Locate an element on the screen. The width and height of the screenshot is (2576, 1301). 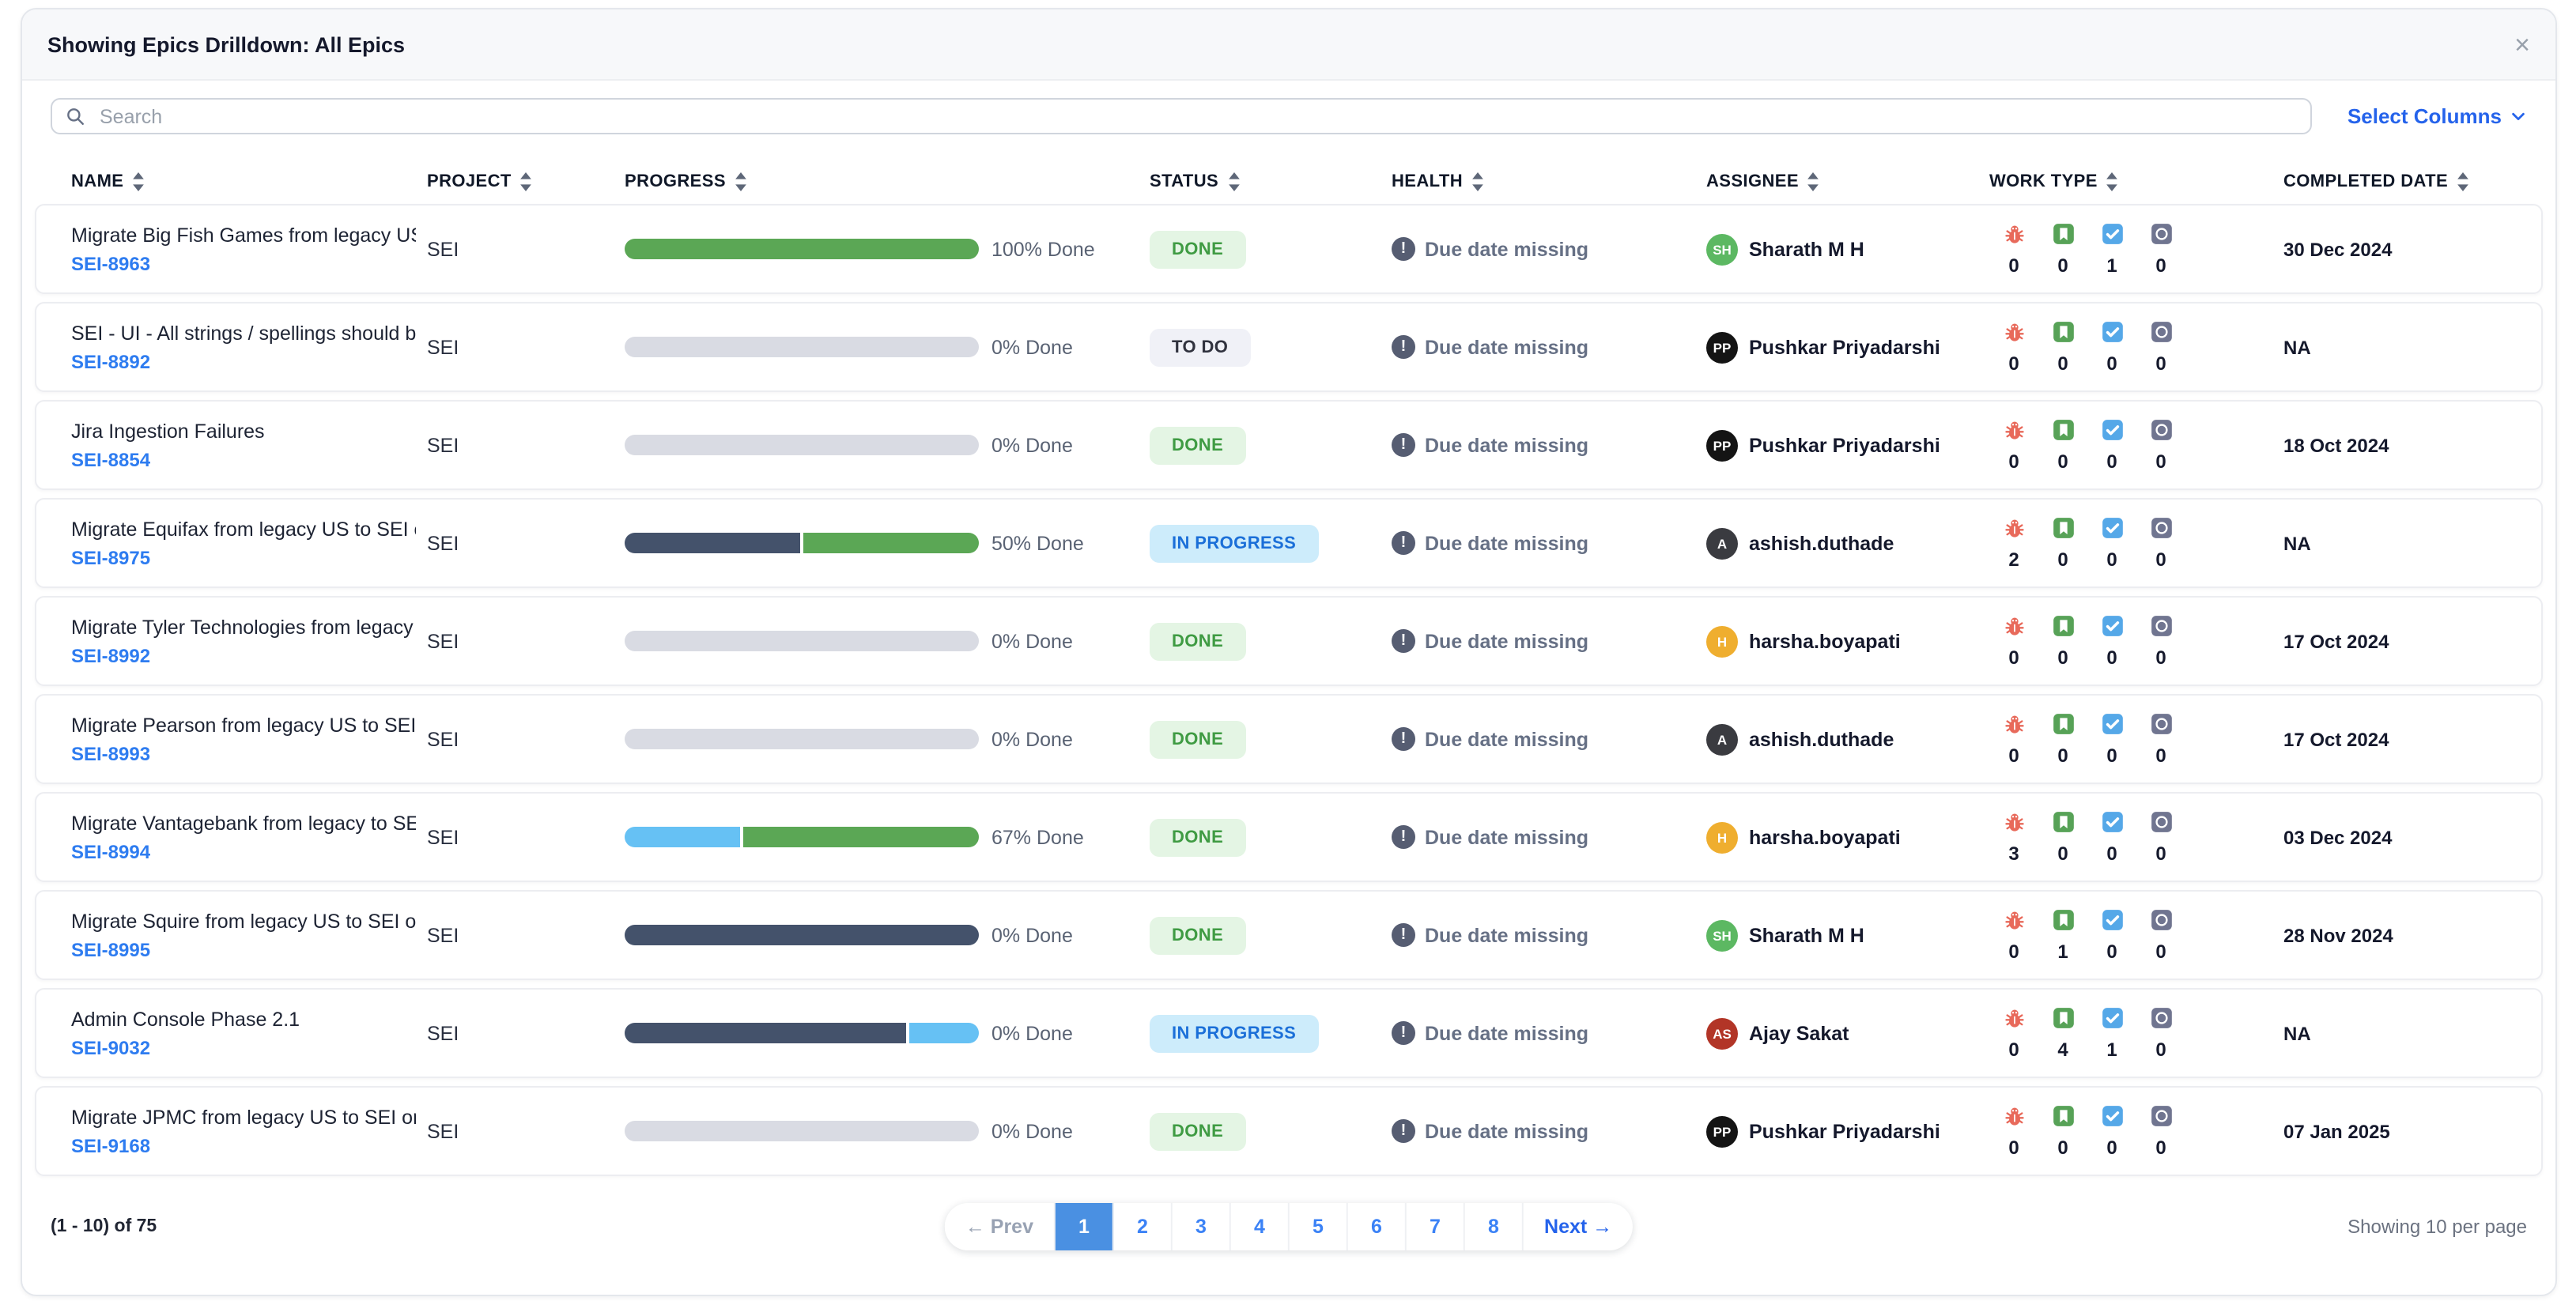
epic-key-link: SEI-8995 is located at coordinates (111, 949).